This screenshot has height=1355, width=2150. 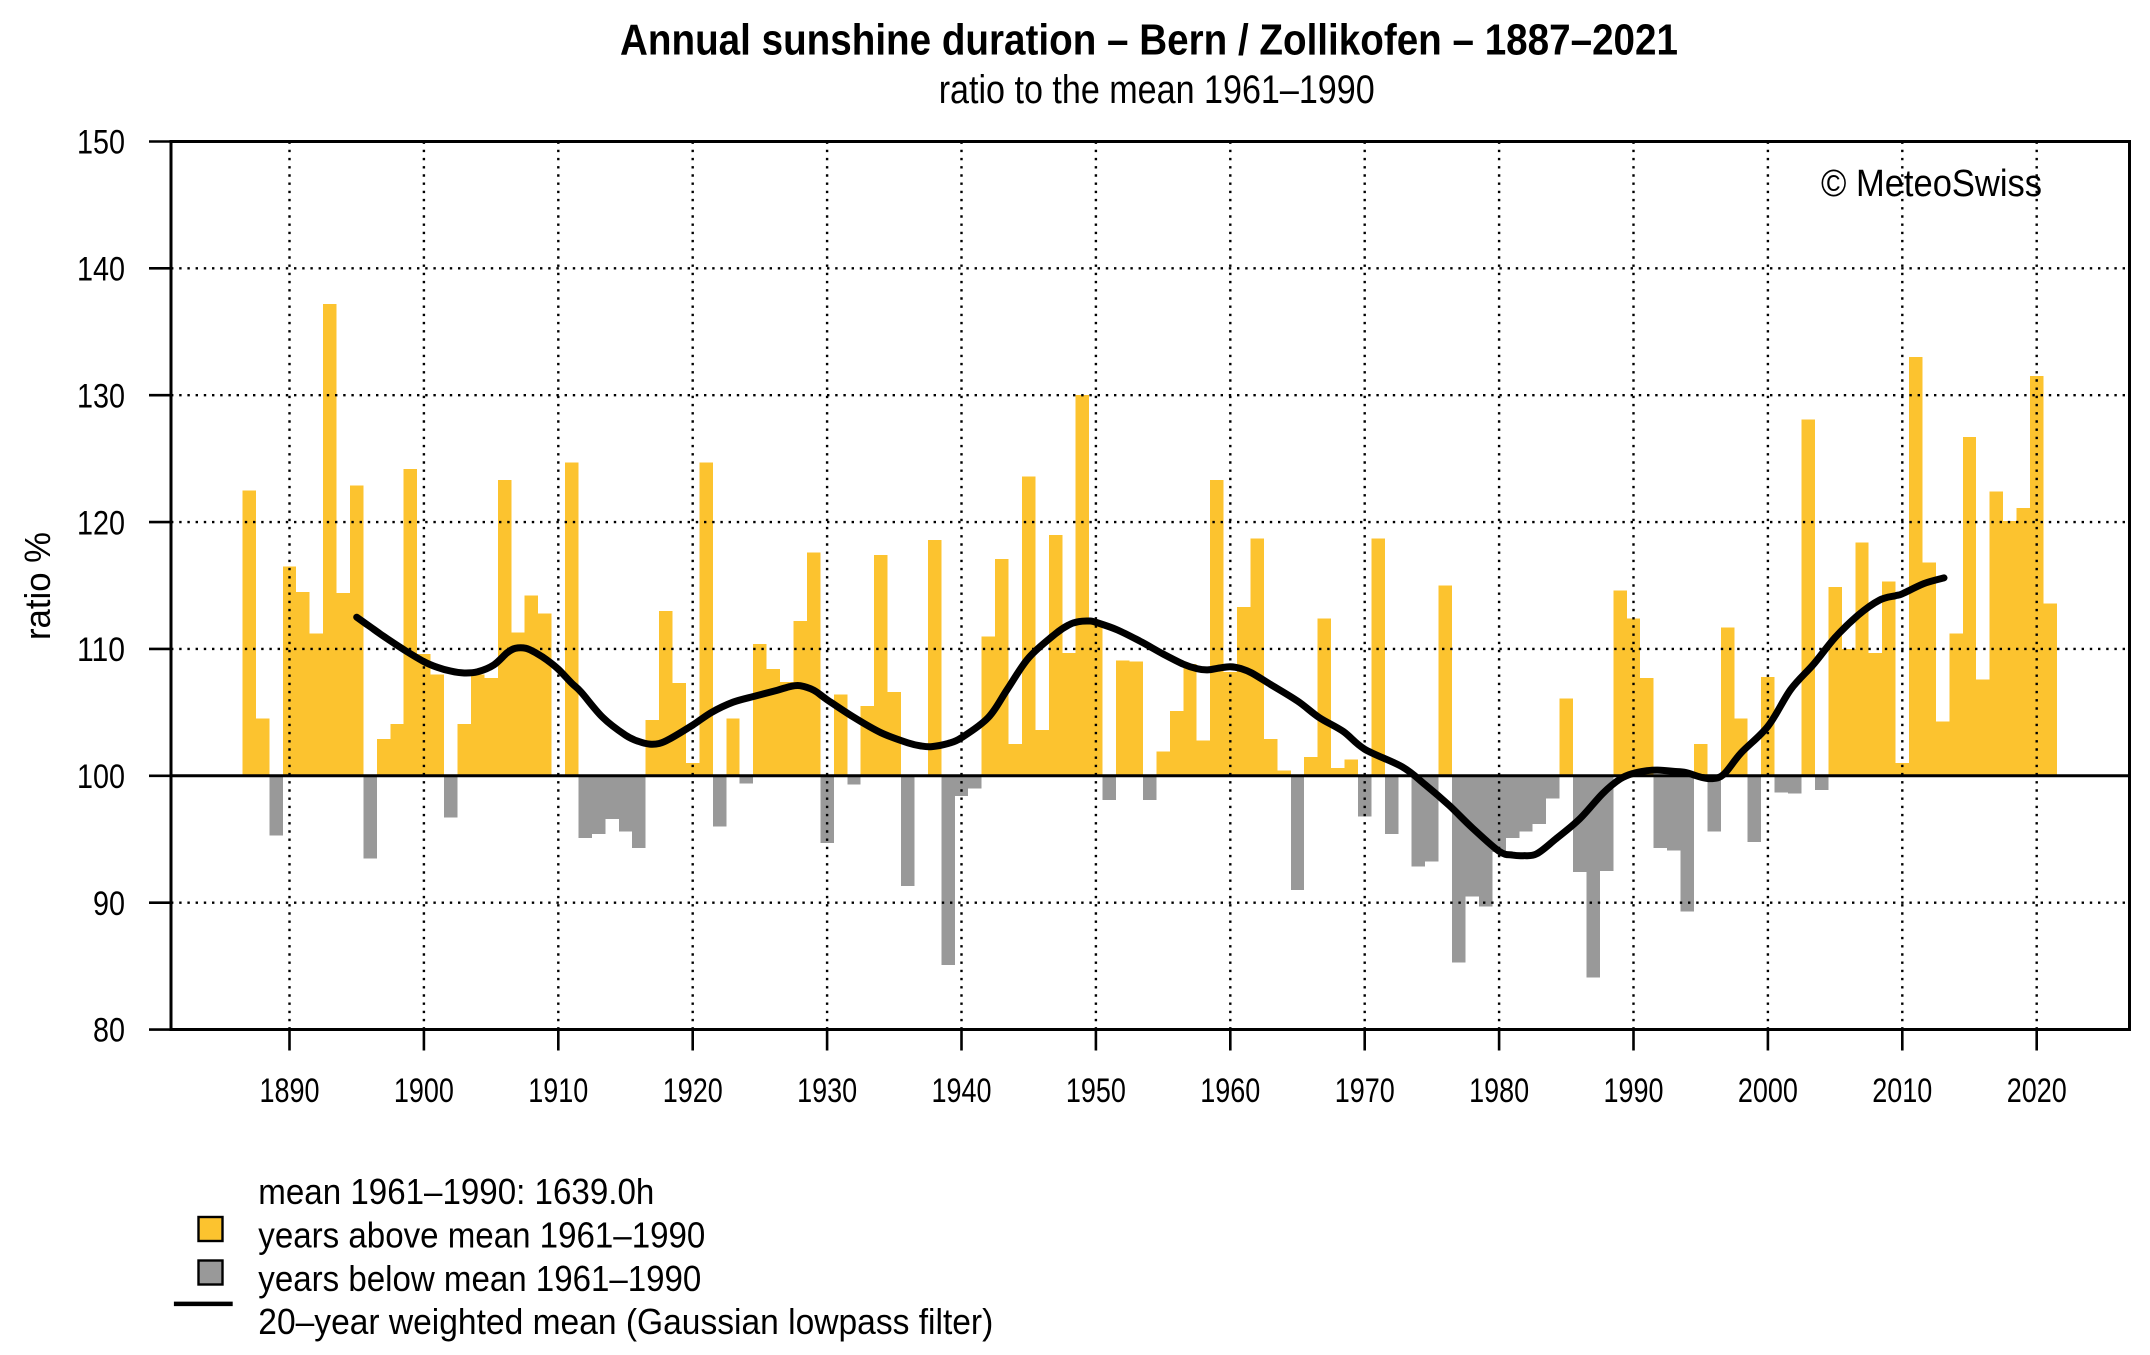 What do you see at coordinates (1365, 1091) in the screenshot?
I see `svg-text: 1970` at bounding box center [1365, 1091].